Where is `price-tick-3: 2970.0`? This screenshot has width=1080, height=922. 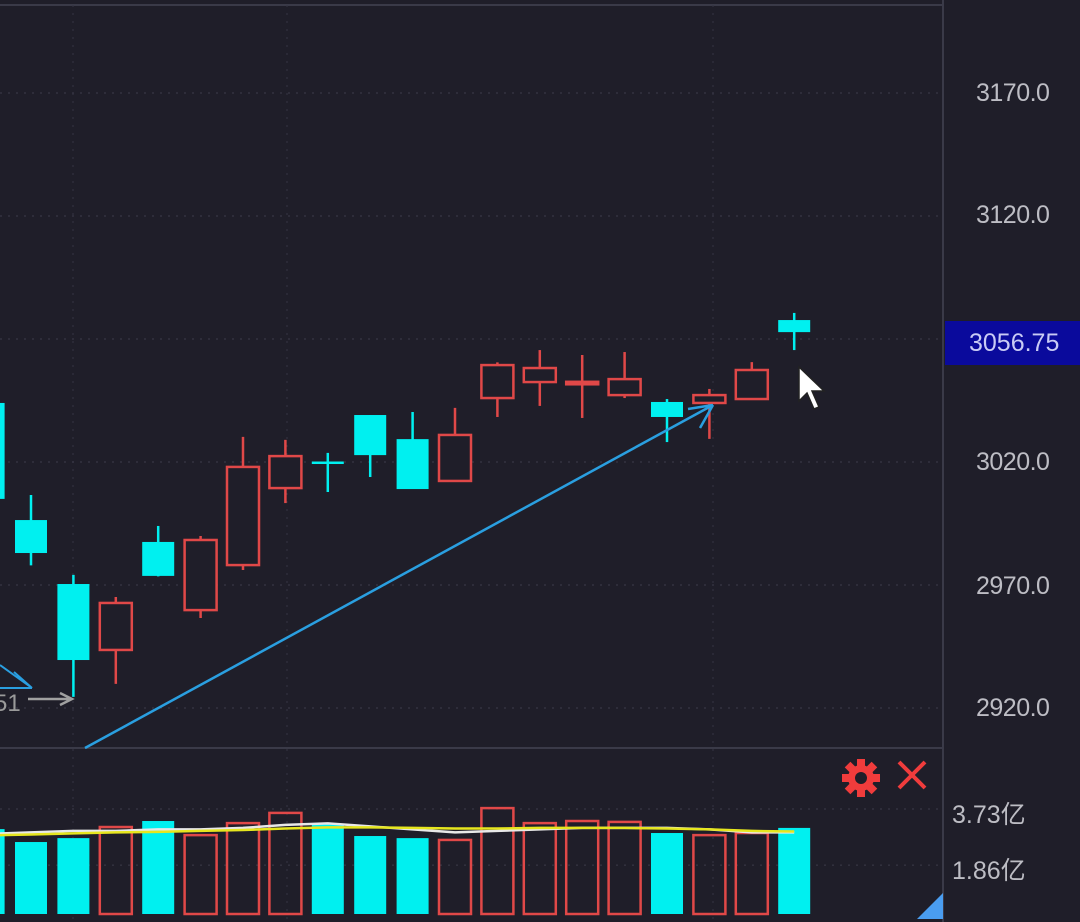
price-tick-3: 2970.0 is located at coordinates (1013, 586).